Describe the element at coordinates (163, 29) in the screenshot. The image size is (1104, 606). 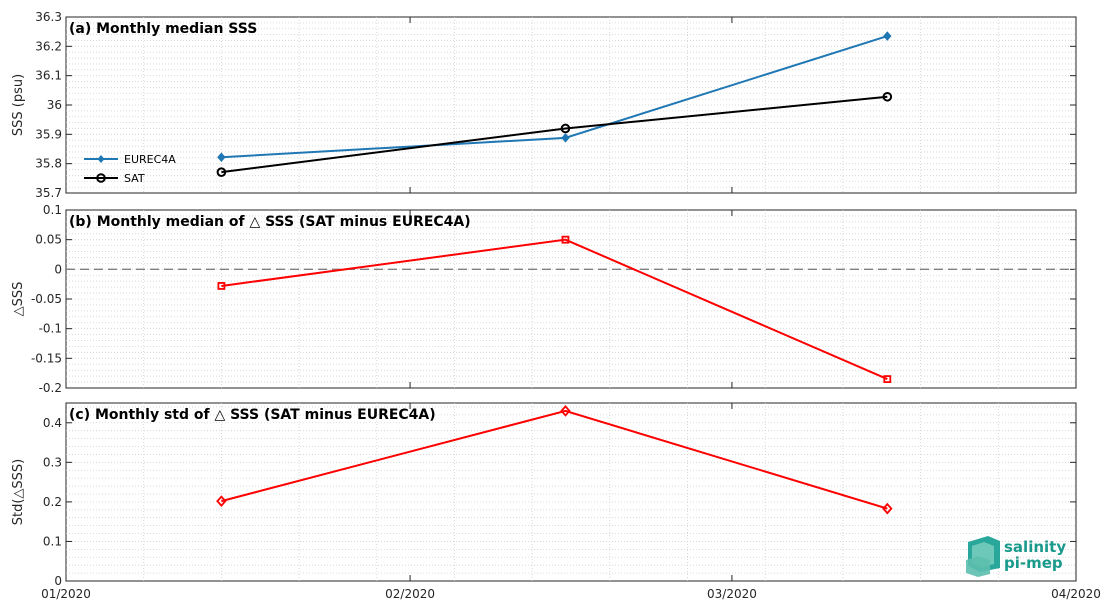
I see `panel-title: (a) Monthly median SSS` at that location.